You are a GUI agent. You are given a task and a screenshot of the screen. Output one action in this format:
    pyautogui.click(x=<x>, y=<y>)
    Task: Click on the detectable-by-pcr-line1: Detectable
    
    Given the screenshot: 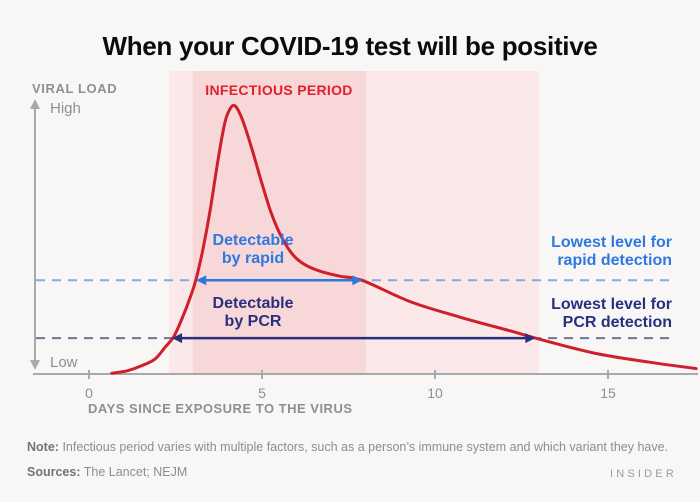 What is the action you would take?
    pyautogui.click(x=253, y=303)
    